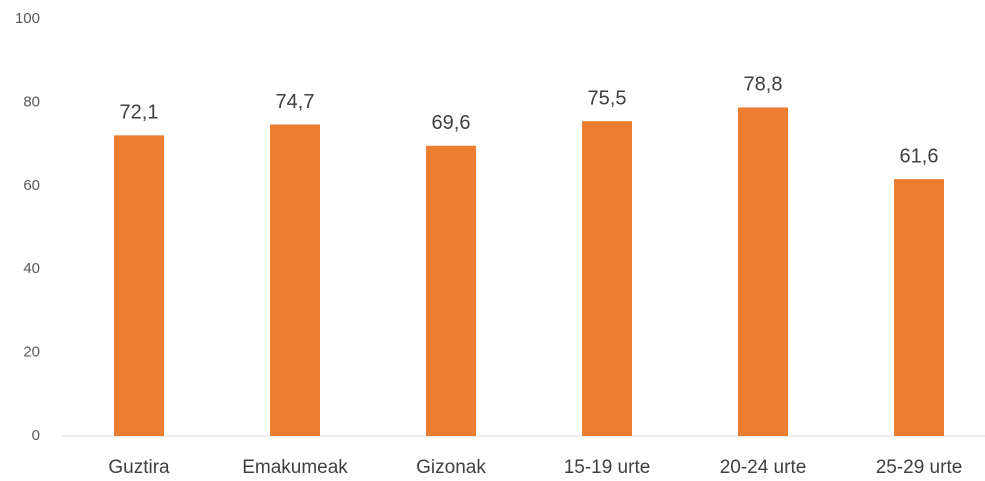 This screenshot has height=481, width=985. Describe the element at coordinates (139, 467) in the screenshot. I see `x-tick-label: Guztira` at that location.